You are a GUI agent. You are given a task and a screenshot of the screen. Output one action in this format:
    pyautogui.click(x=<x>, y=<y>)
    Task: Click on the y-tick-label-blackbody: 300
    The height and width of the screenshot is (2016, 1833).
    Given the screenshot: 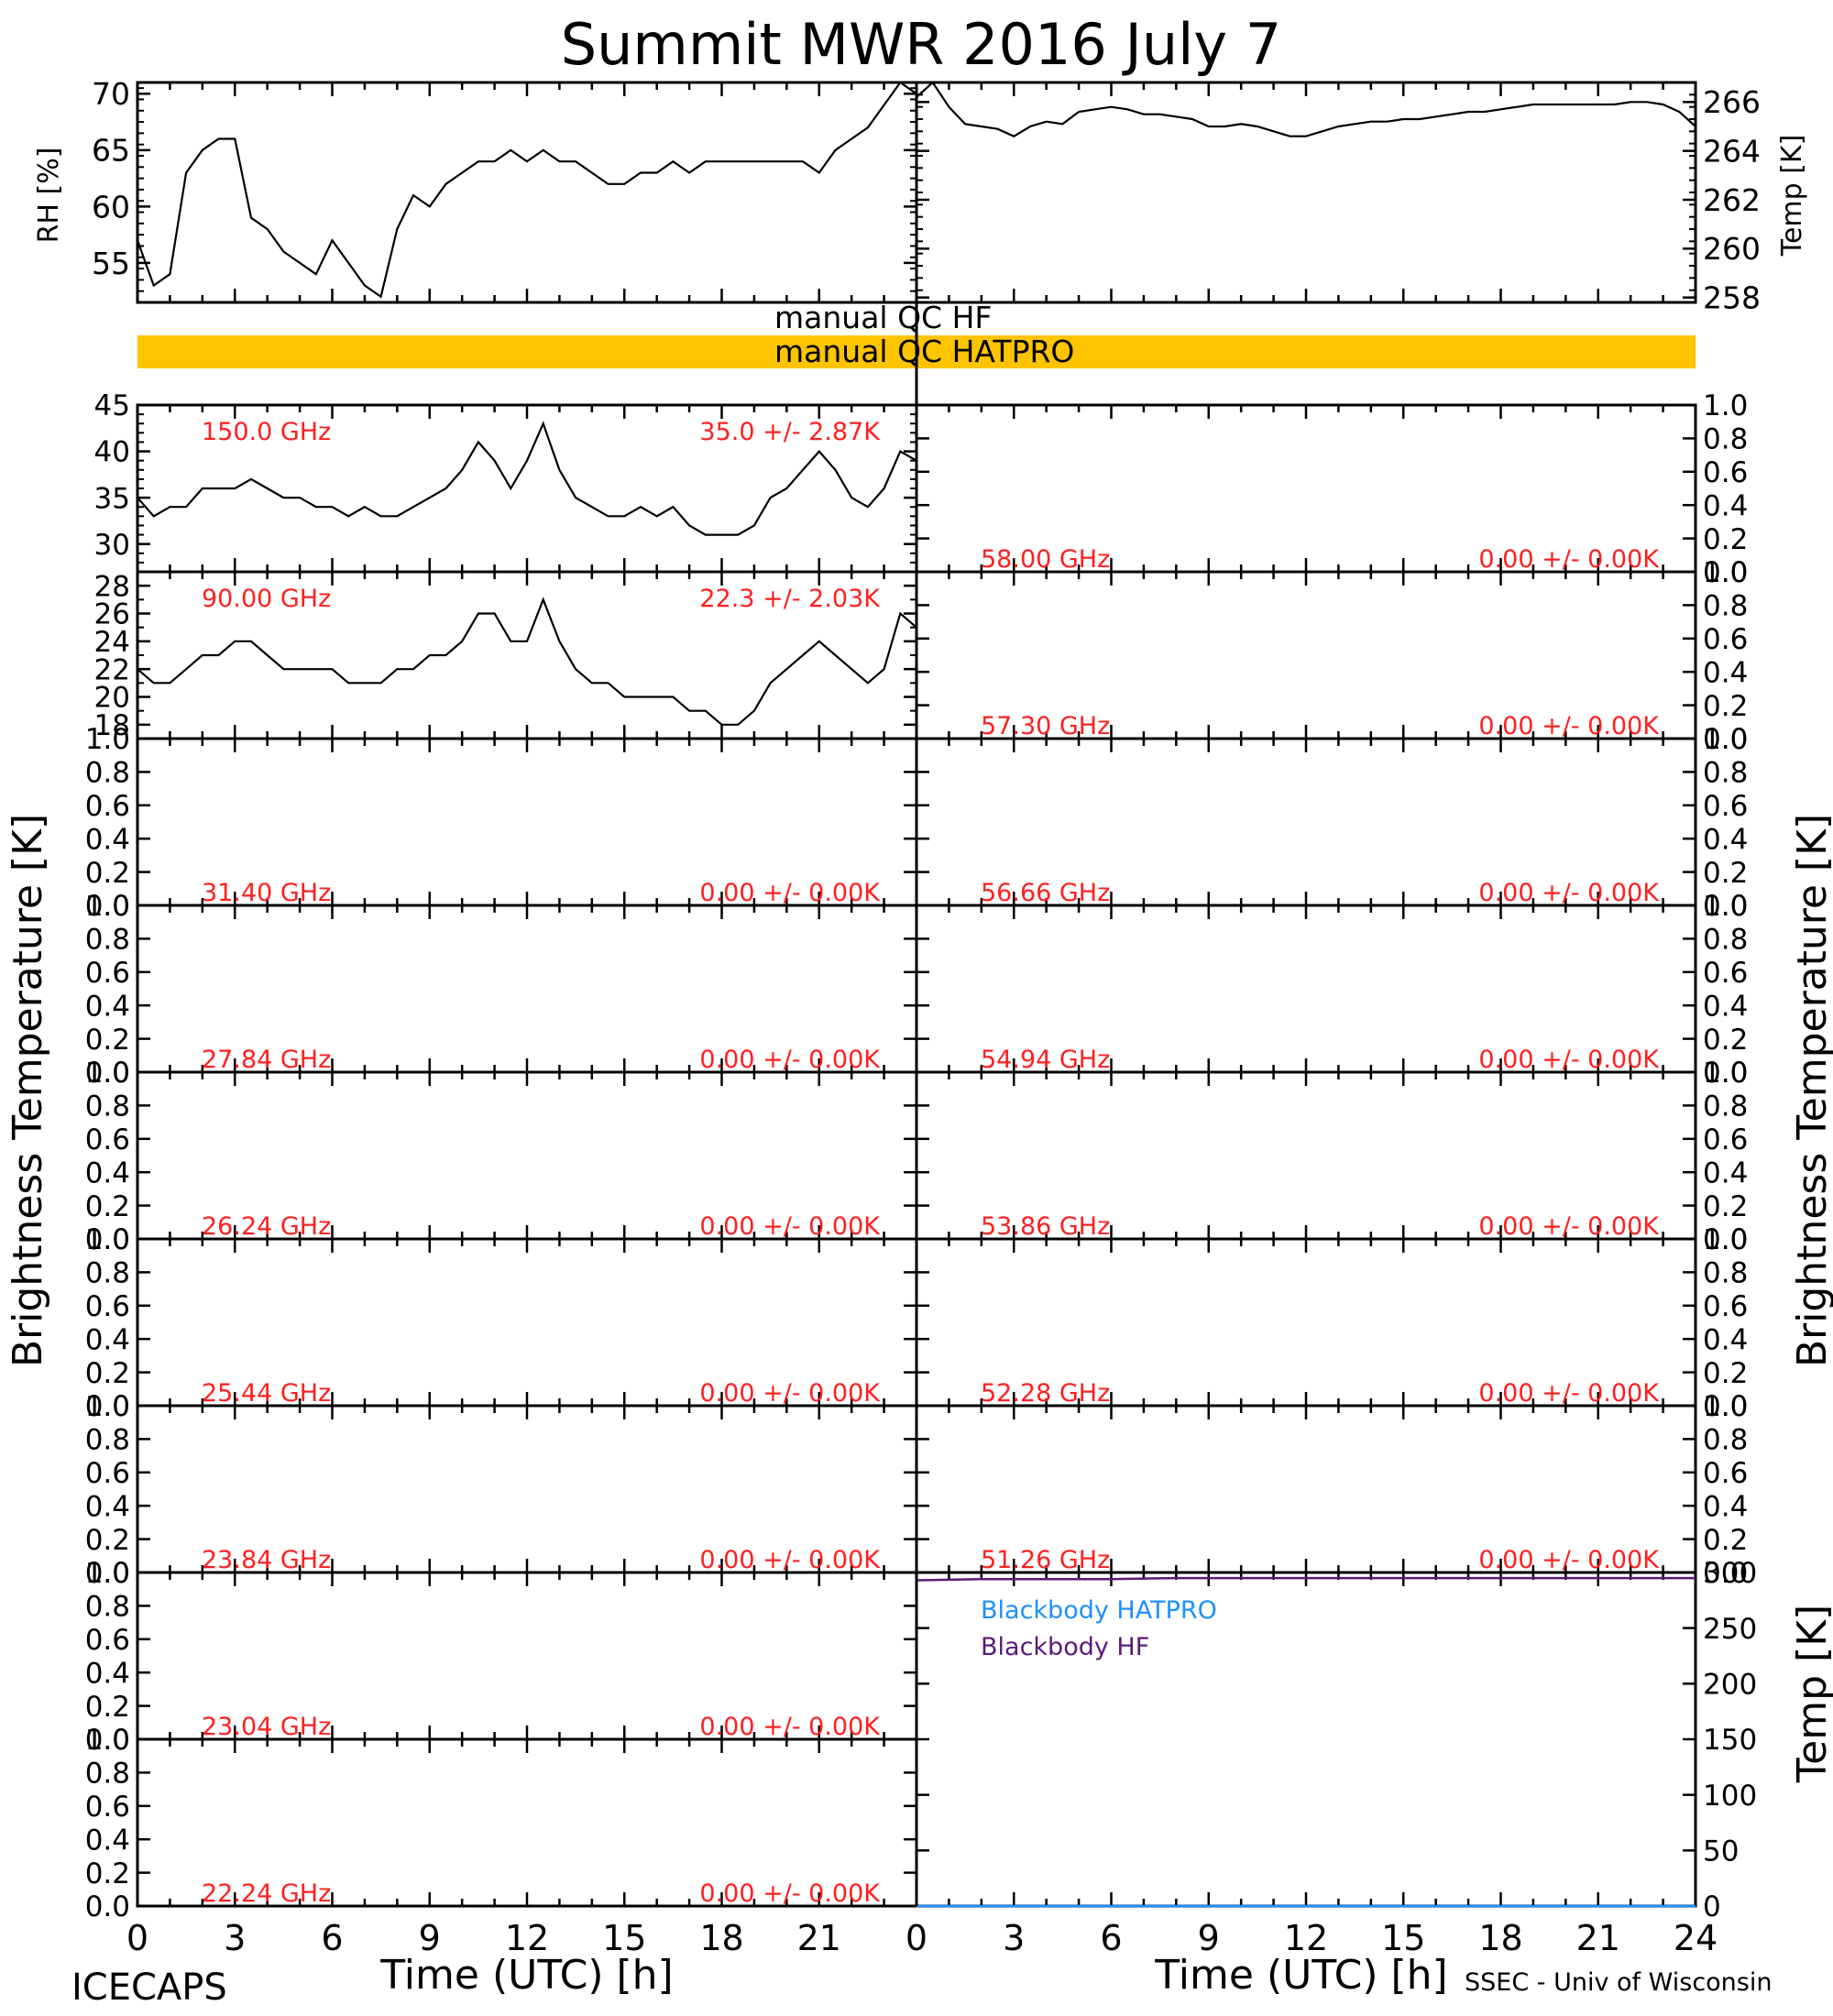 What is the action you would take?
    pyautogui.click(x=1730, y=1573)
    